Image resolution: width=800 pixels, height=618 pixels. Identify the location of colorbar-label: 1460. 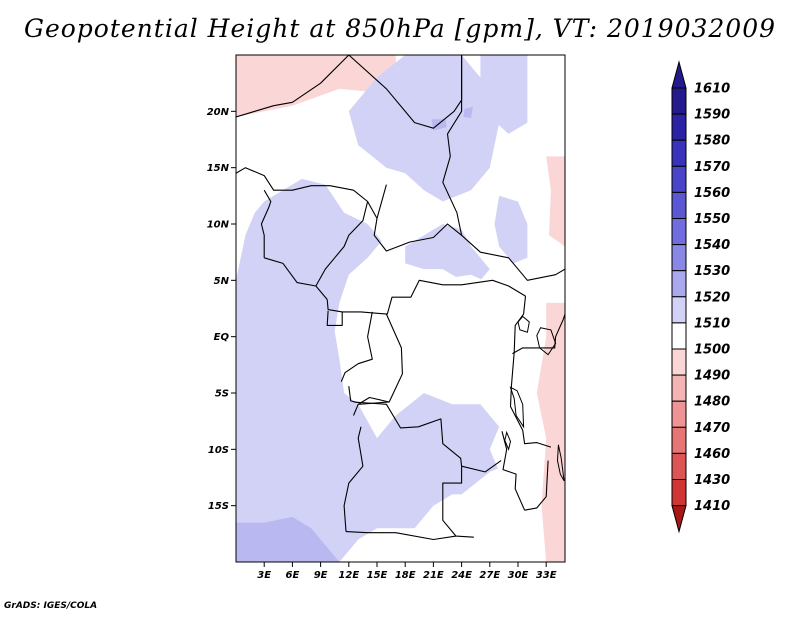
(712, 454).